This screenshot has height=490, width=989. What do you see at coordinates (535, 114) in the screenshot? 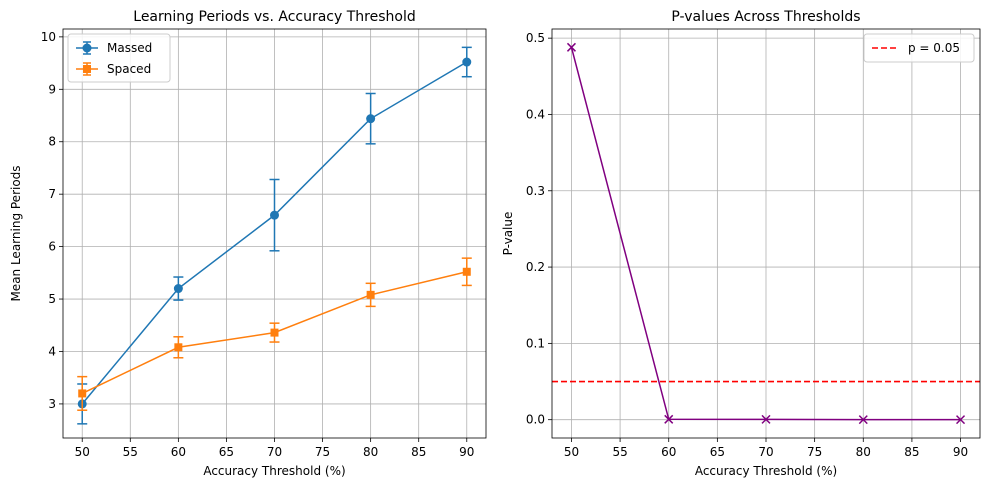
I see `y-tick-label: 0.4` at bounding box center [535, 114].